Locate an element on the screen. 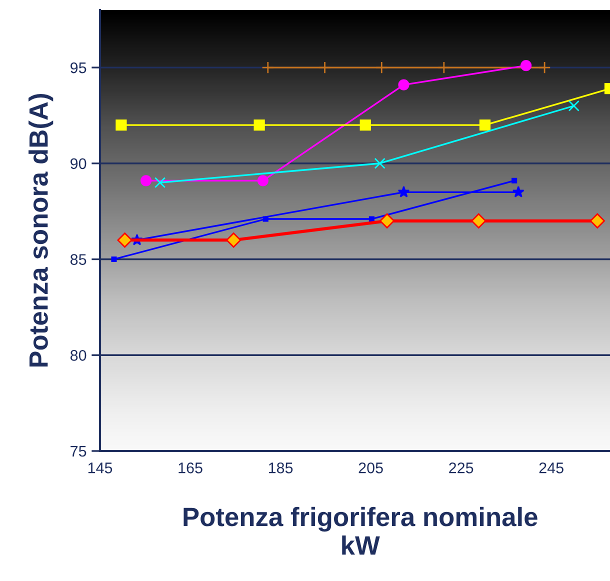  y-tick-label: 85 is located at coordinates (78, 259).